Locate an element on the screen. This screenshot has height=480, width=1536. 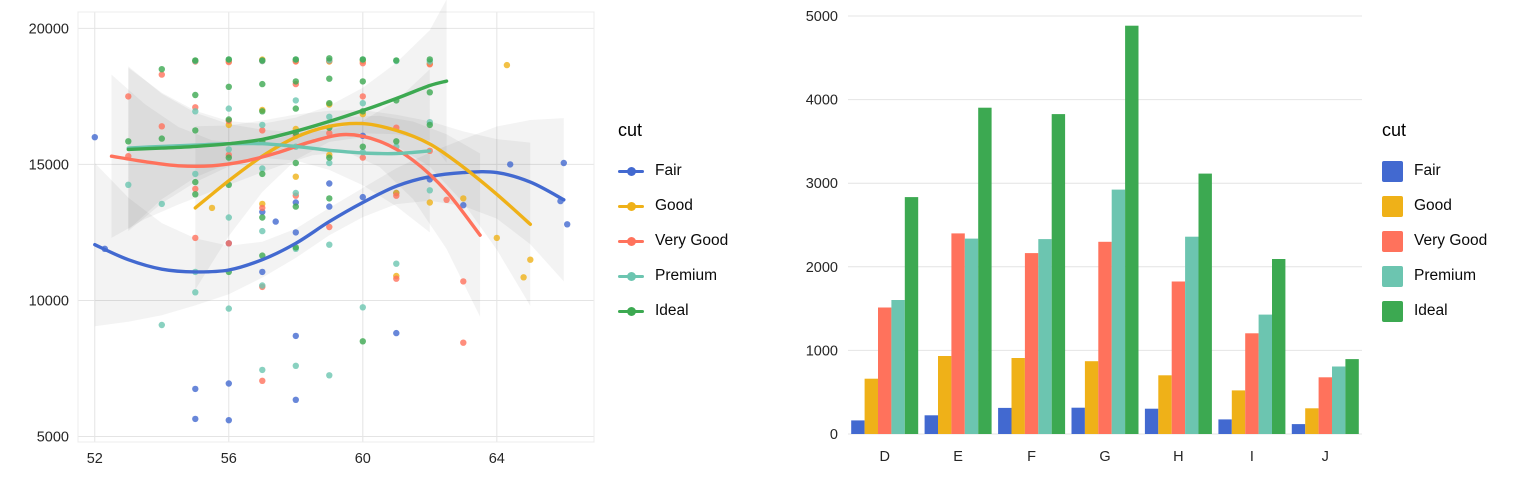
svg-text: 56 is located at coordinates (229, 459).